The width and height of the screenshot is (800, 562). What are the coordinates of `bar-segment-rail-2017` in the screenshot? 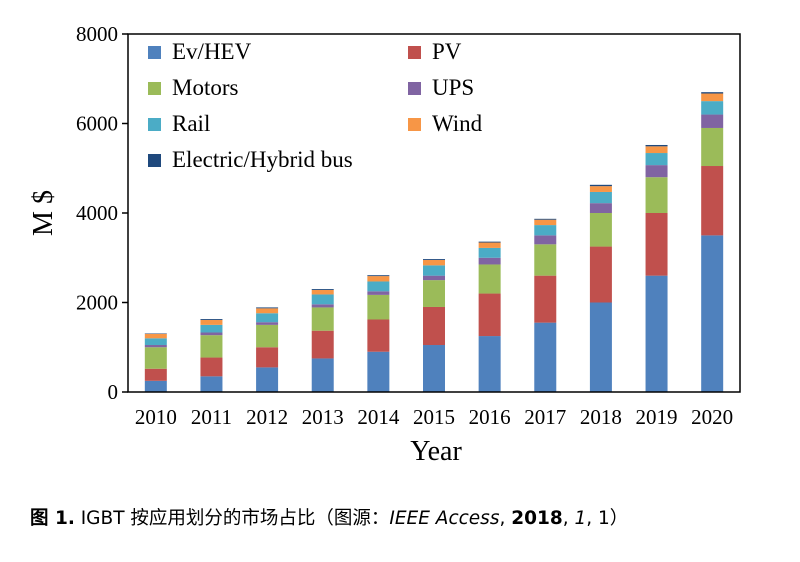 It's located at (545, 230).